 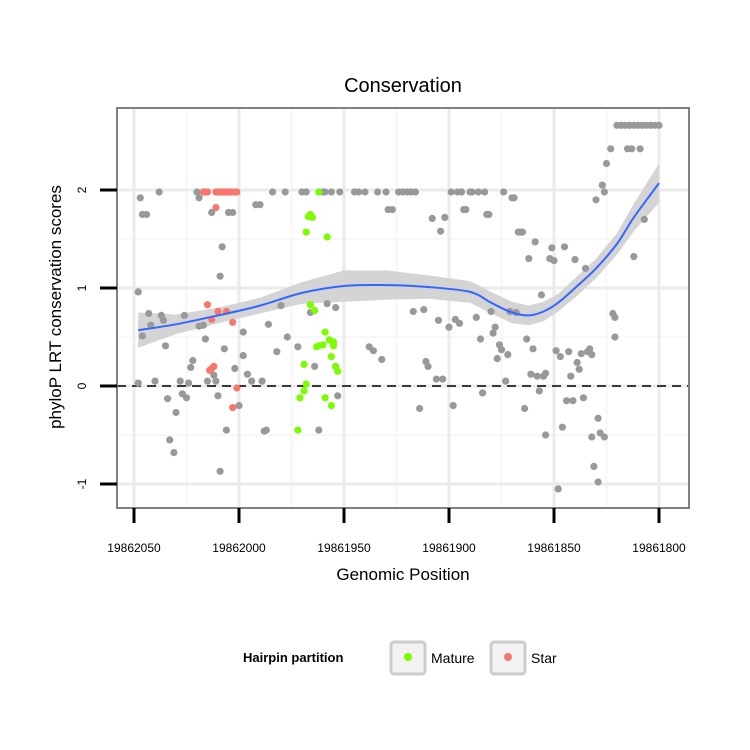 I want to click on x-axis-title: Genomic Position, so click(x=402, y=574).